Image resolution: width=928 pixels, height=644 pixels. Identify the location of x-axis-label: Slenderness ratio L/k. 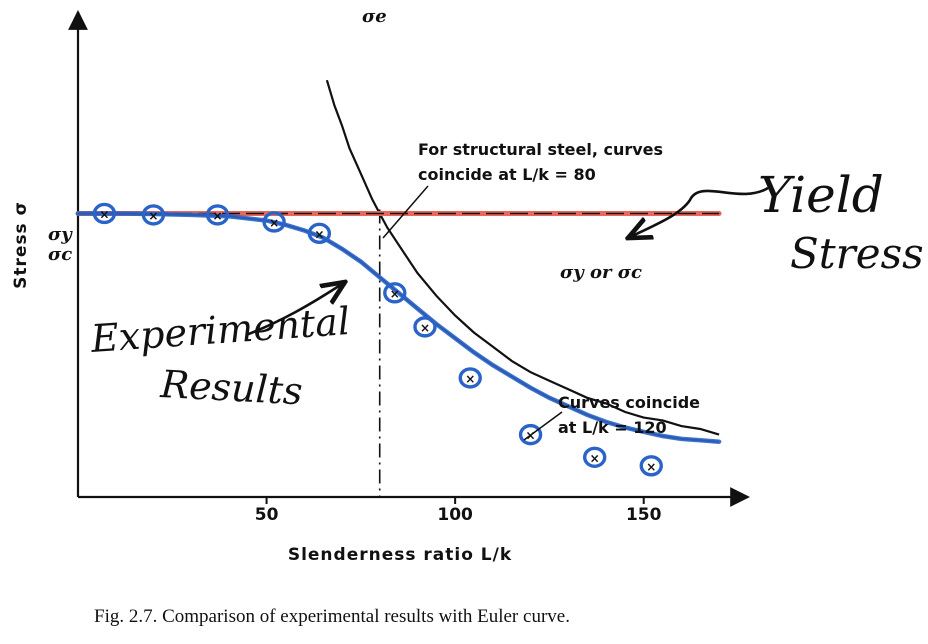
(400, 555).